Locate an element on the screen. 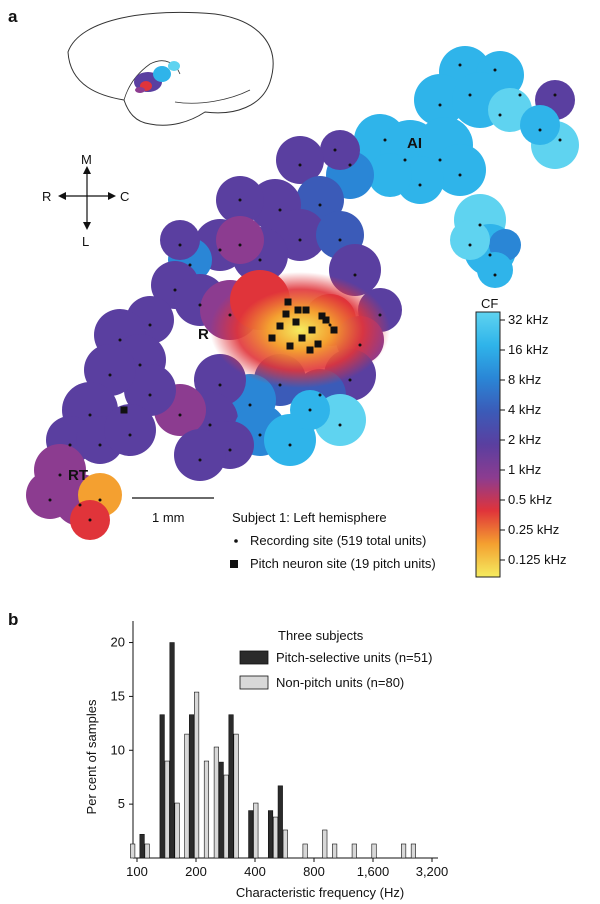 The width and height of the screenshot is (600, 904). x-tick-label: 1,600 is located at coordinates (373, 871).